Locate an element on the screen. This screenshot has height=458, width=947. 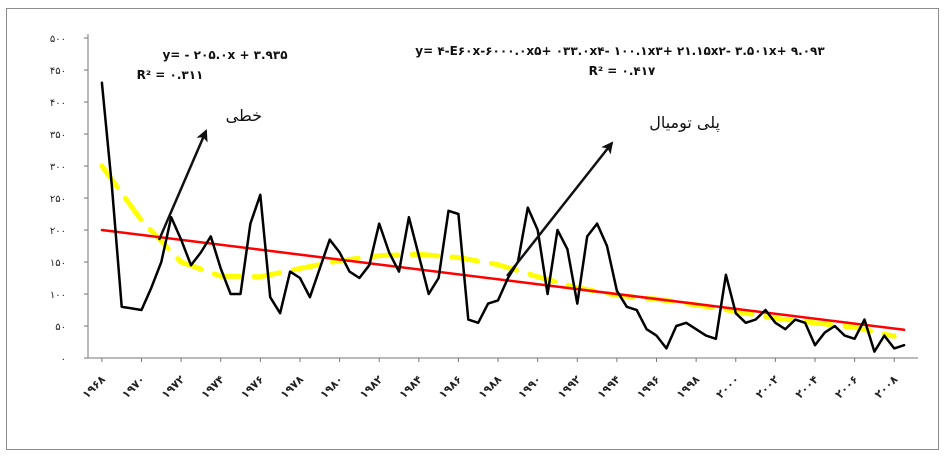
x-tick-label: ۱۹۹۲ is located at coordinates (569, 387).